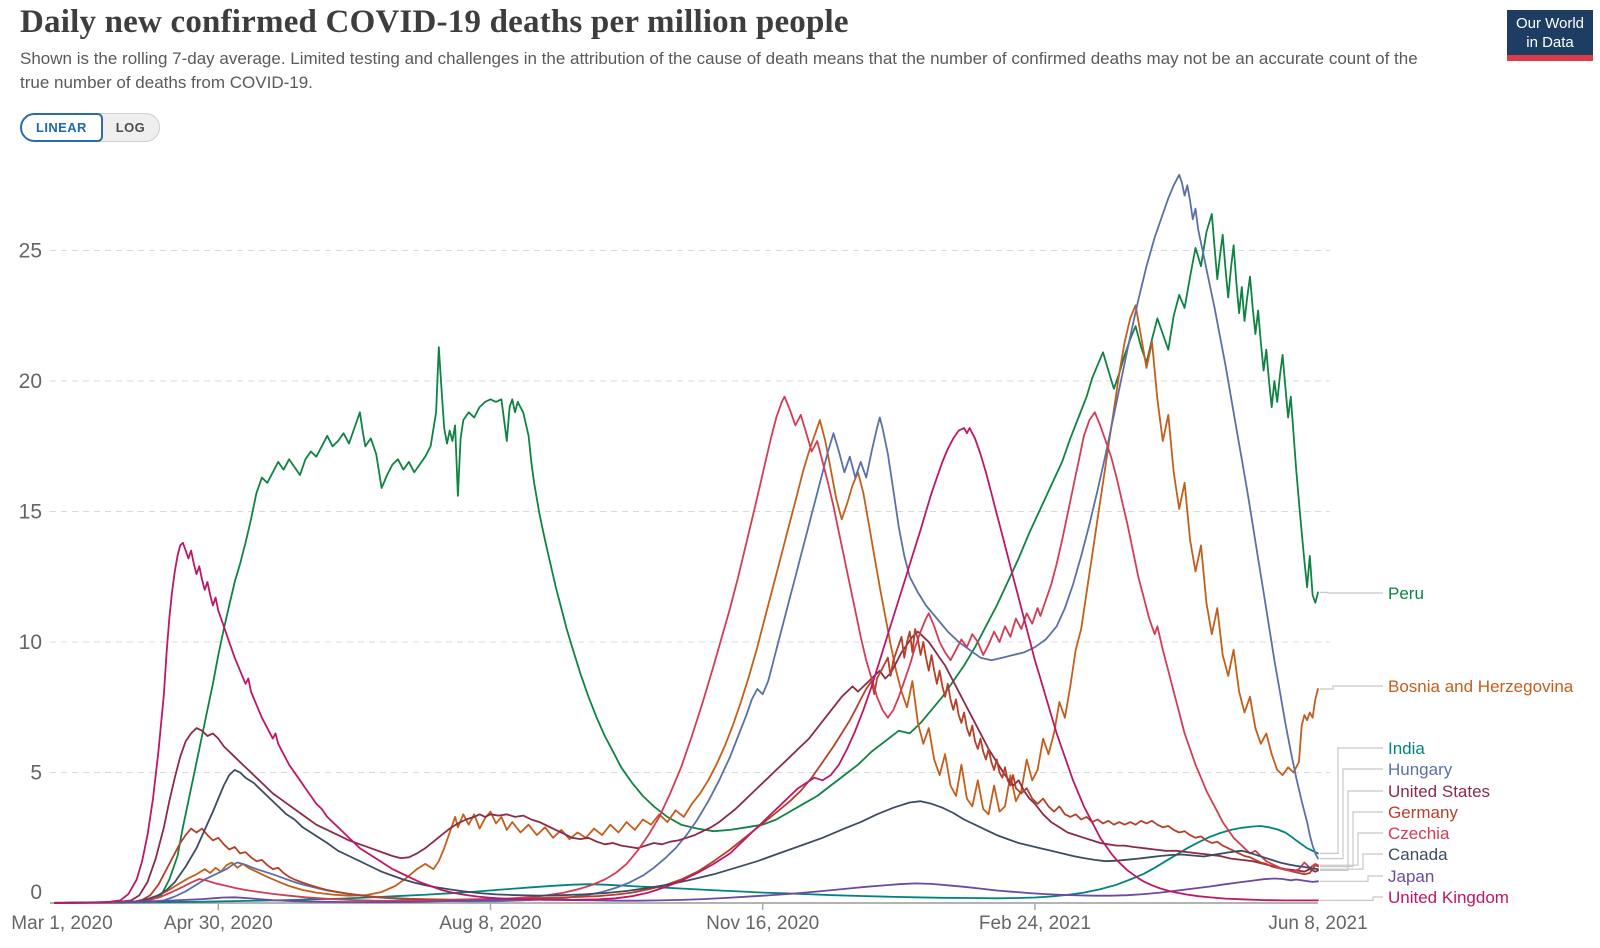  What do you see at coordinates (30, 642) in the screenshot?
I see `y-tick-label-10: 10` at bounding box center [30, 642].